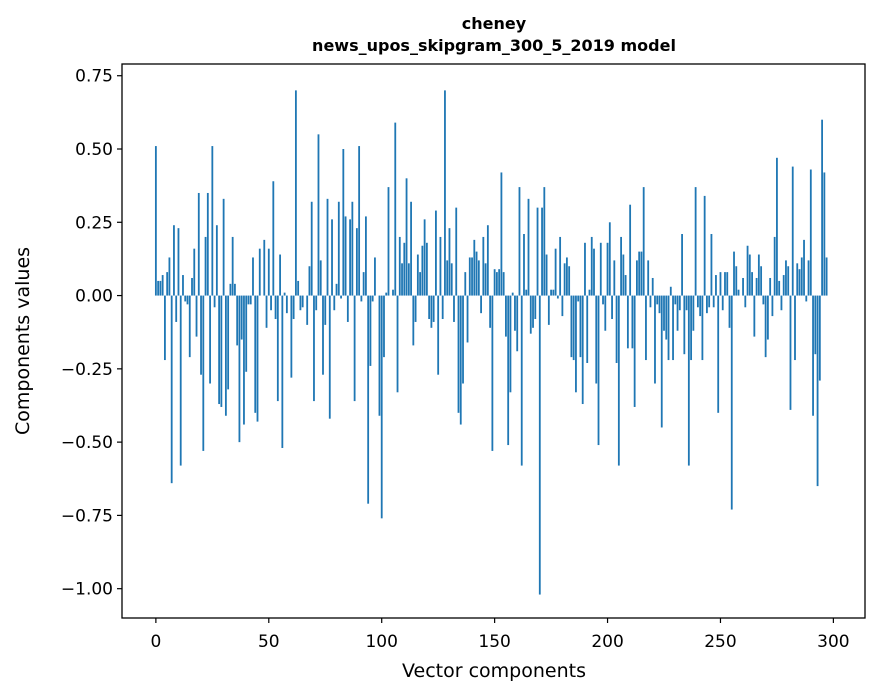 The height and width of the screenshot is (696, 880). I want to click on y-tick-label: −1.00, so click(87, 590).